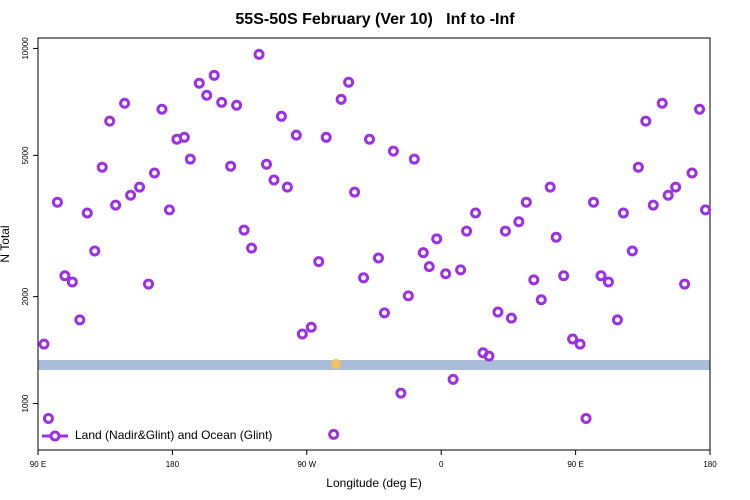  I want to click on y-tick-label: 5000, so click(25, 155).